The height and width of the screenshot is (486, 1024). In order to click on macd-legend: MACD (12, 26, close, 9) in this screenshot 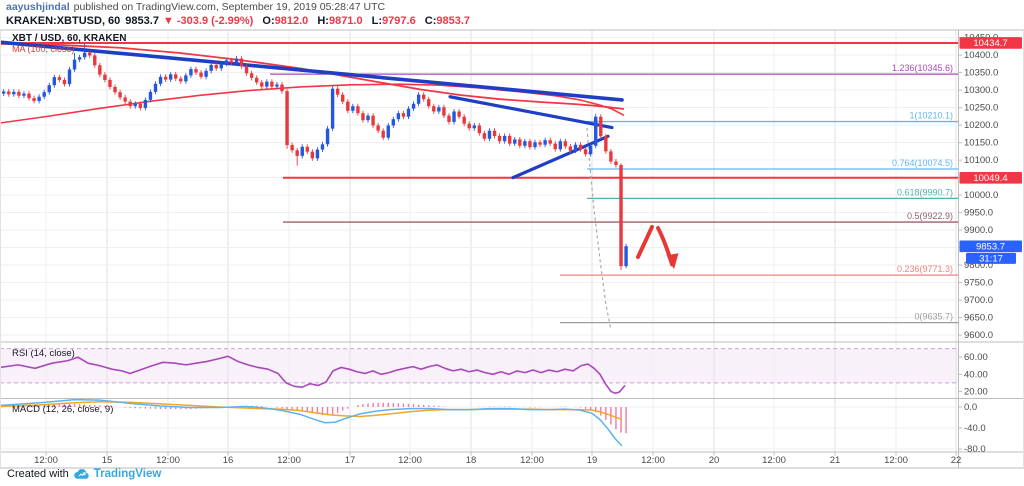, I will do `click(62, 409)`.